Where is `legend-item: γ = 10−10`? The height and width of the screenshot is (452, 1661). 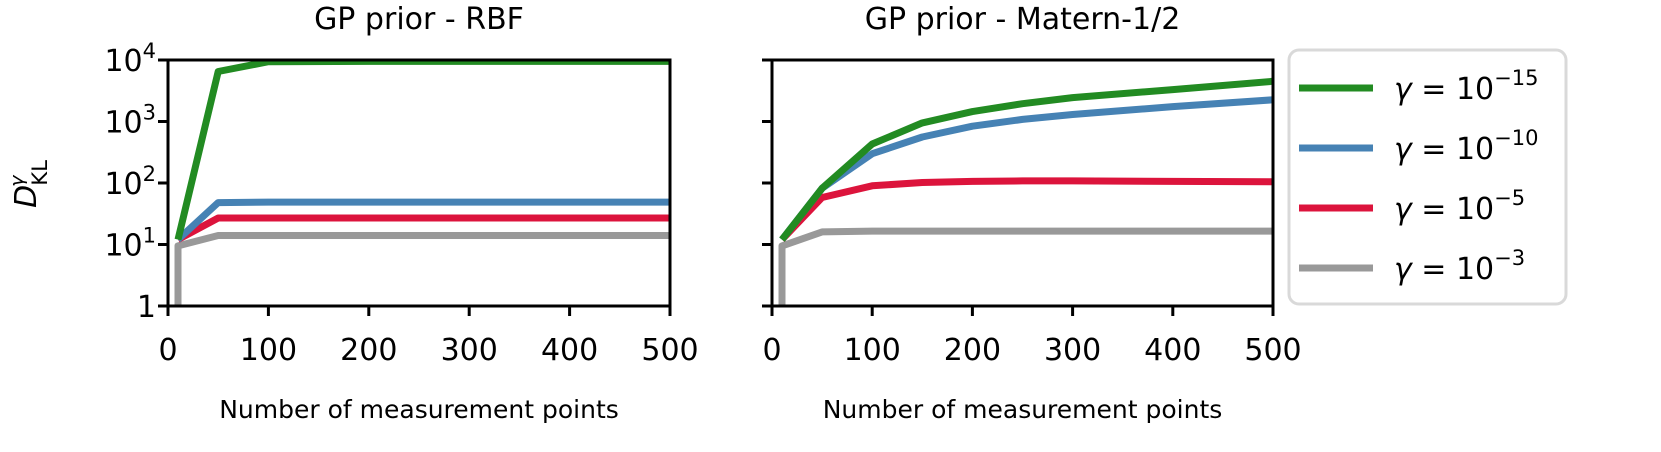
legend-item: γ = 10−10 is located at coordinates (1418, 146).